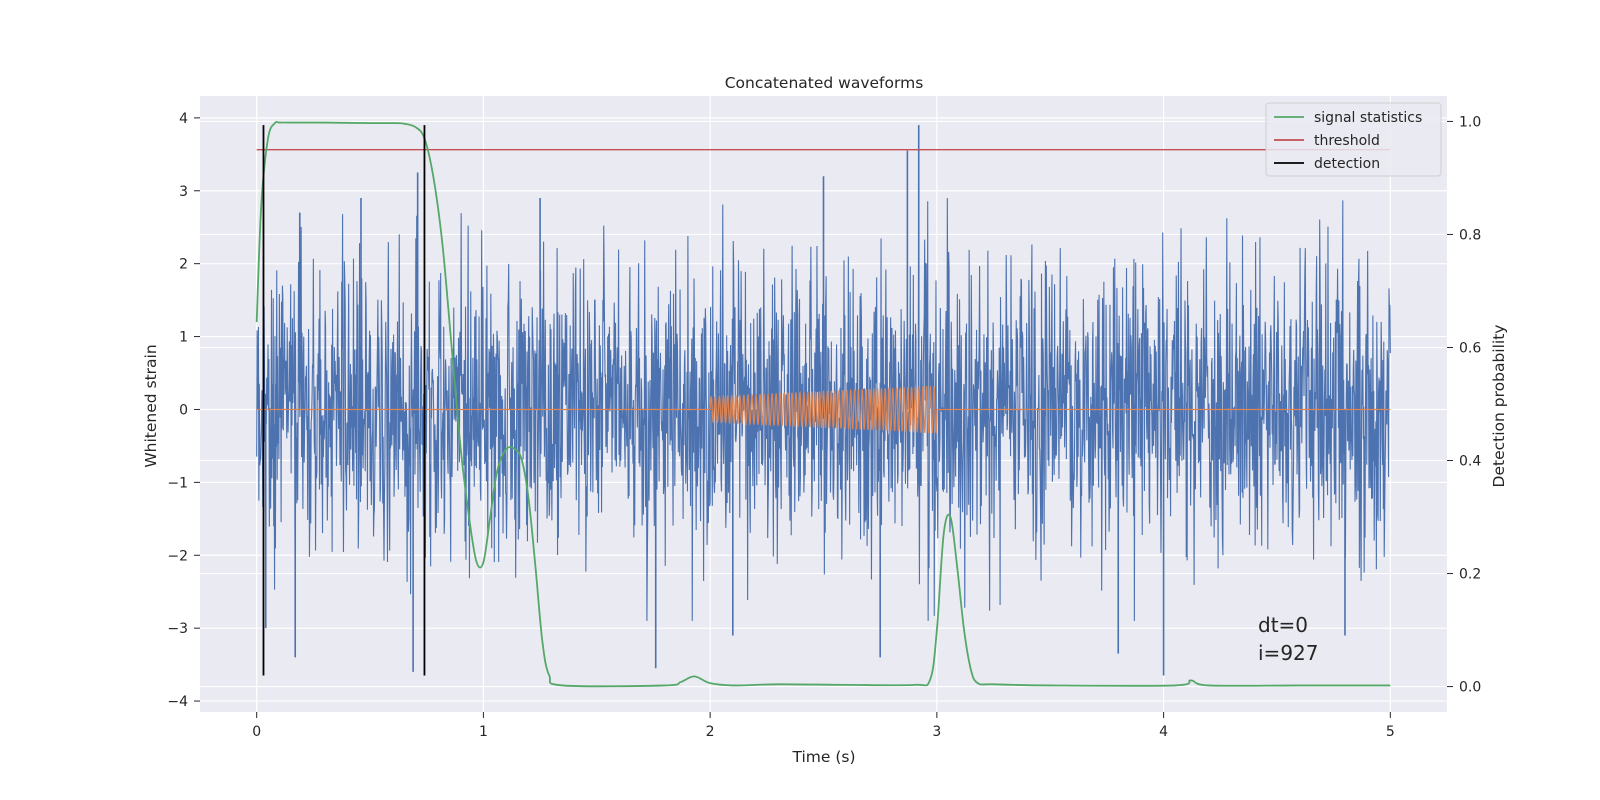 The image size is (1600, 800). What do you see at coordinates (183, 265) in the screenshot?
I see `y-tick-label: 2` at bounding box center [183, 265].